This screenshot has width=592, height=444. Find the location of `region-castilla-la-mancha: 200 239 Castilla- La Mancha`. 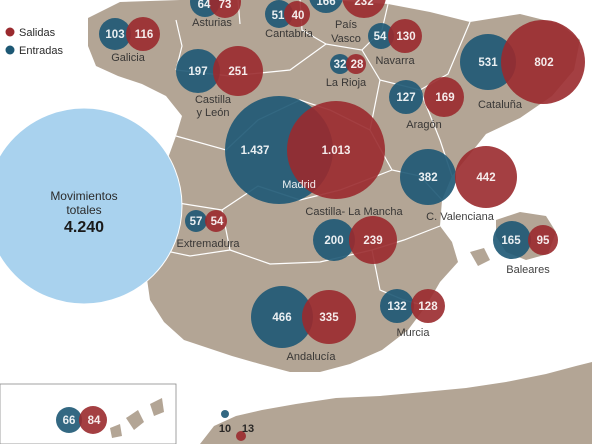

region-castilla-la-mancha: 200 239 Castilla- La Mancha is located at coordinates (354, 235).